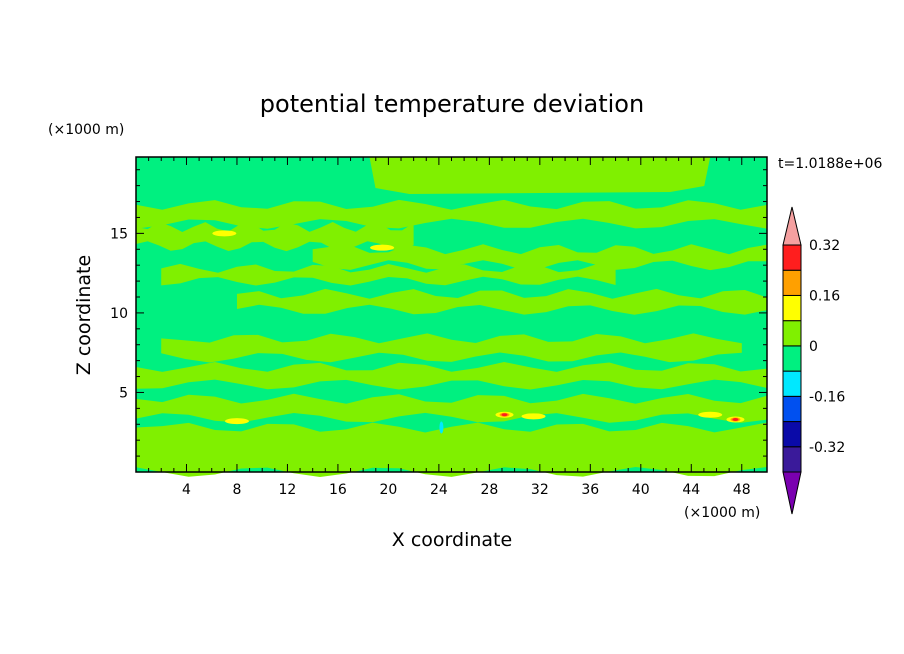 This screenshot has width=904, height=654. I want to click on y-unit-label: (×1000 m), so click(86, 130).